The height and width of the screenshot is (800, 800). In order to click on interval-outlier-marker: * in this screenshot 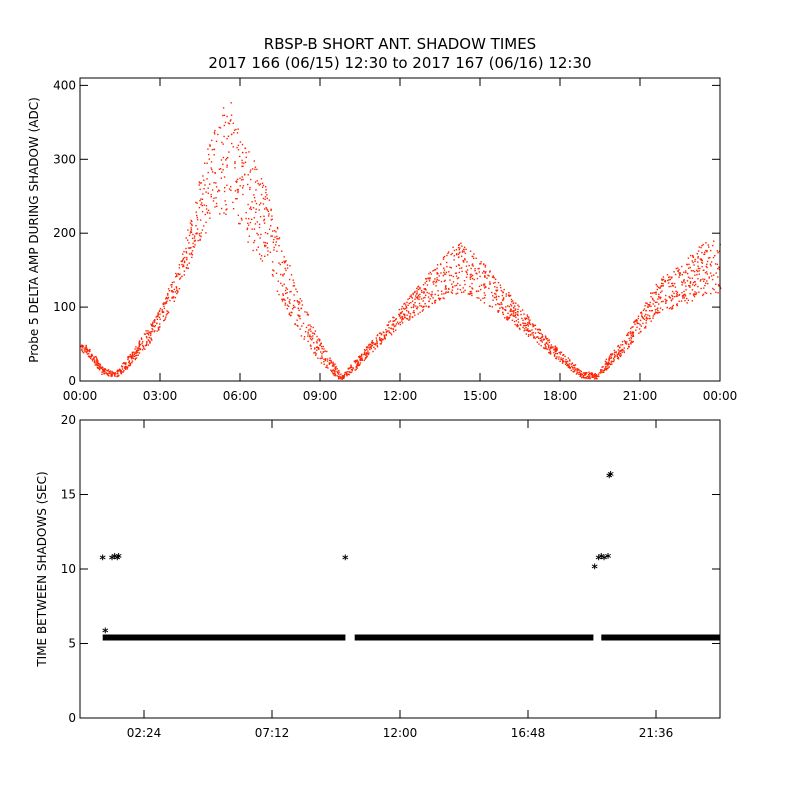, I will do `click(611, 476)`.